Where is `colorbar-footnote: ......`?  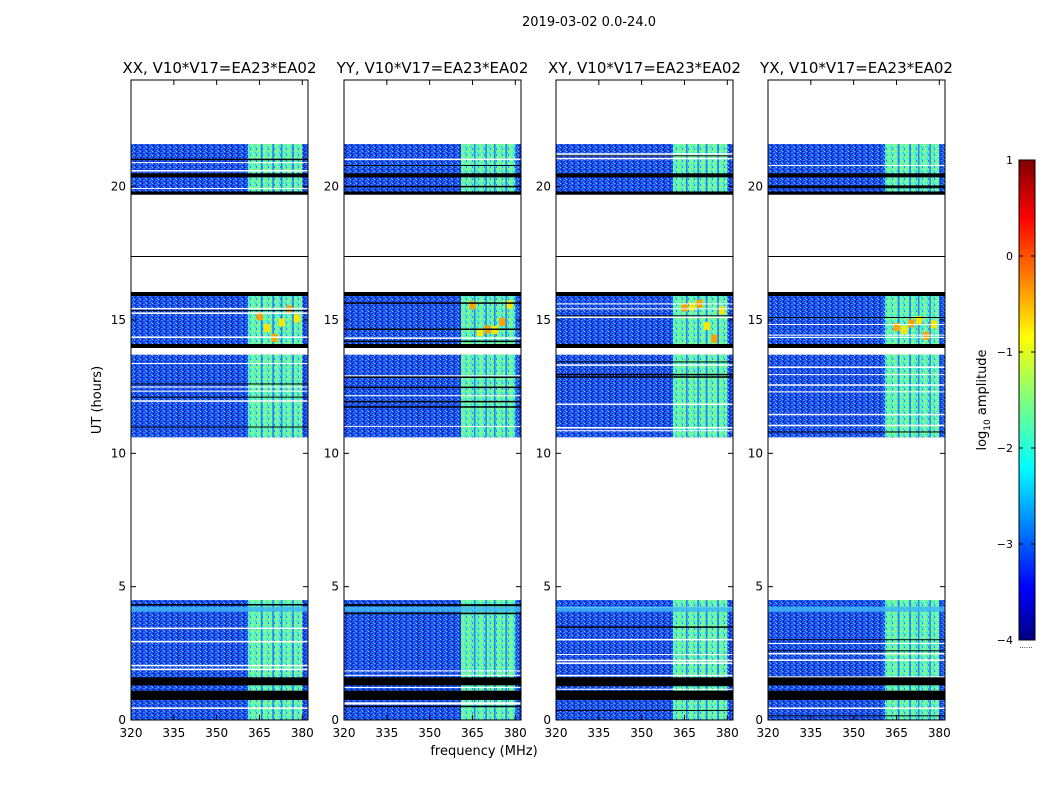
colorbar-footnote: ...... is located at coordinates (1025, 646).